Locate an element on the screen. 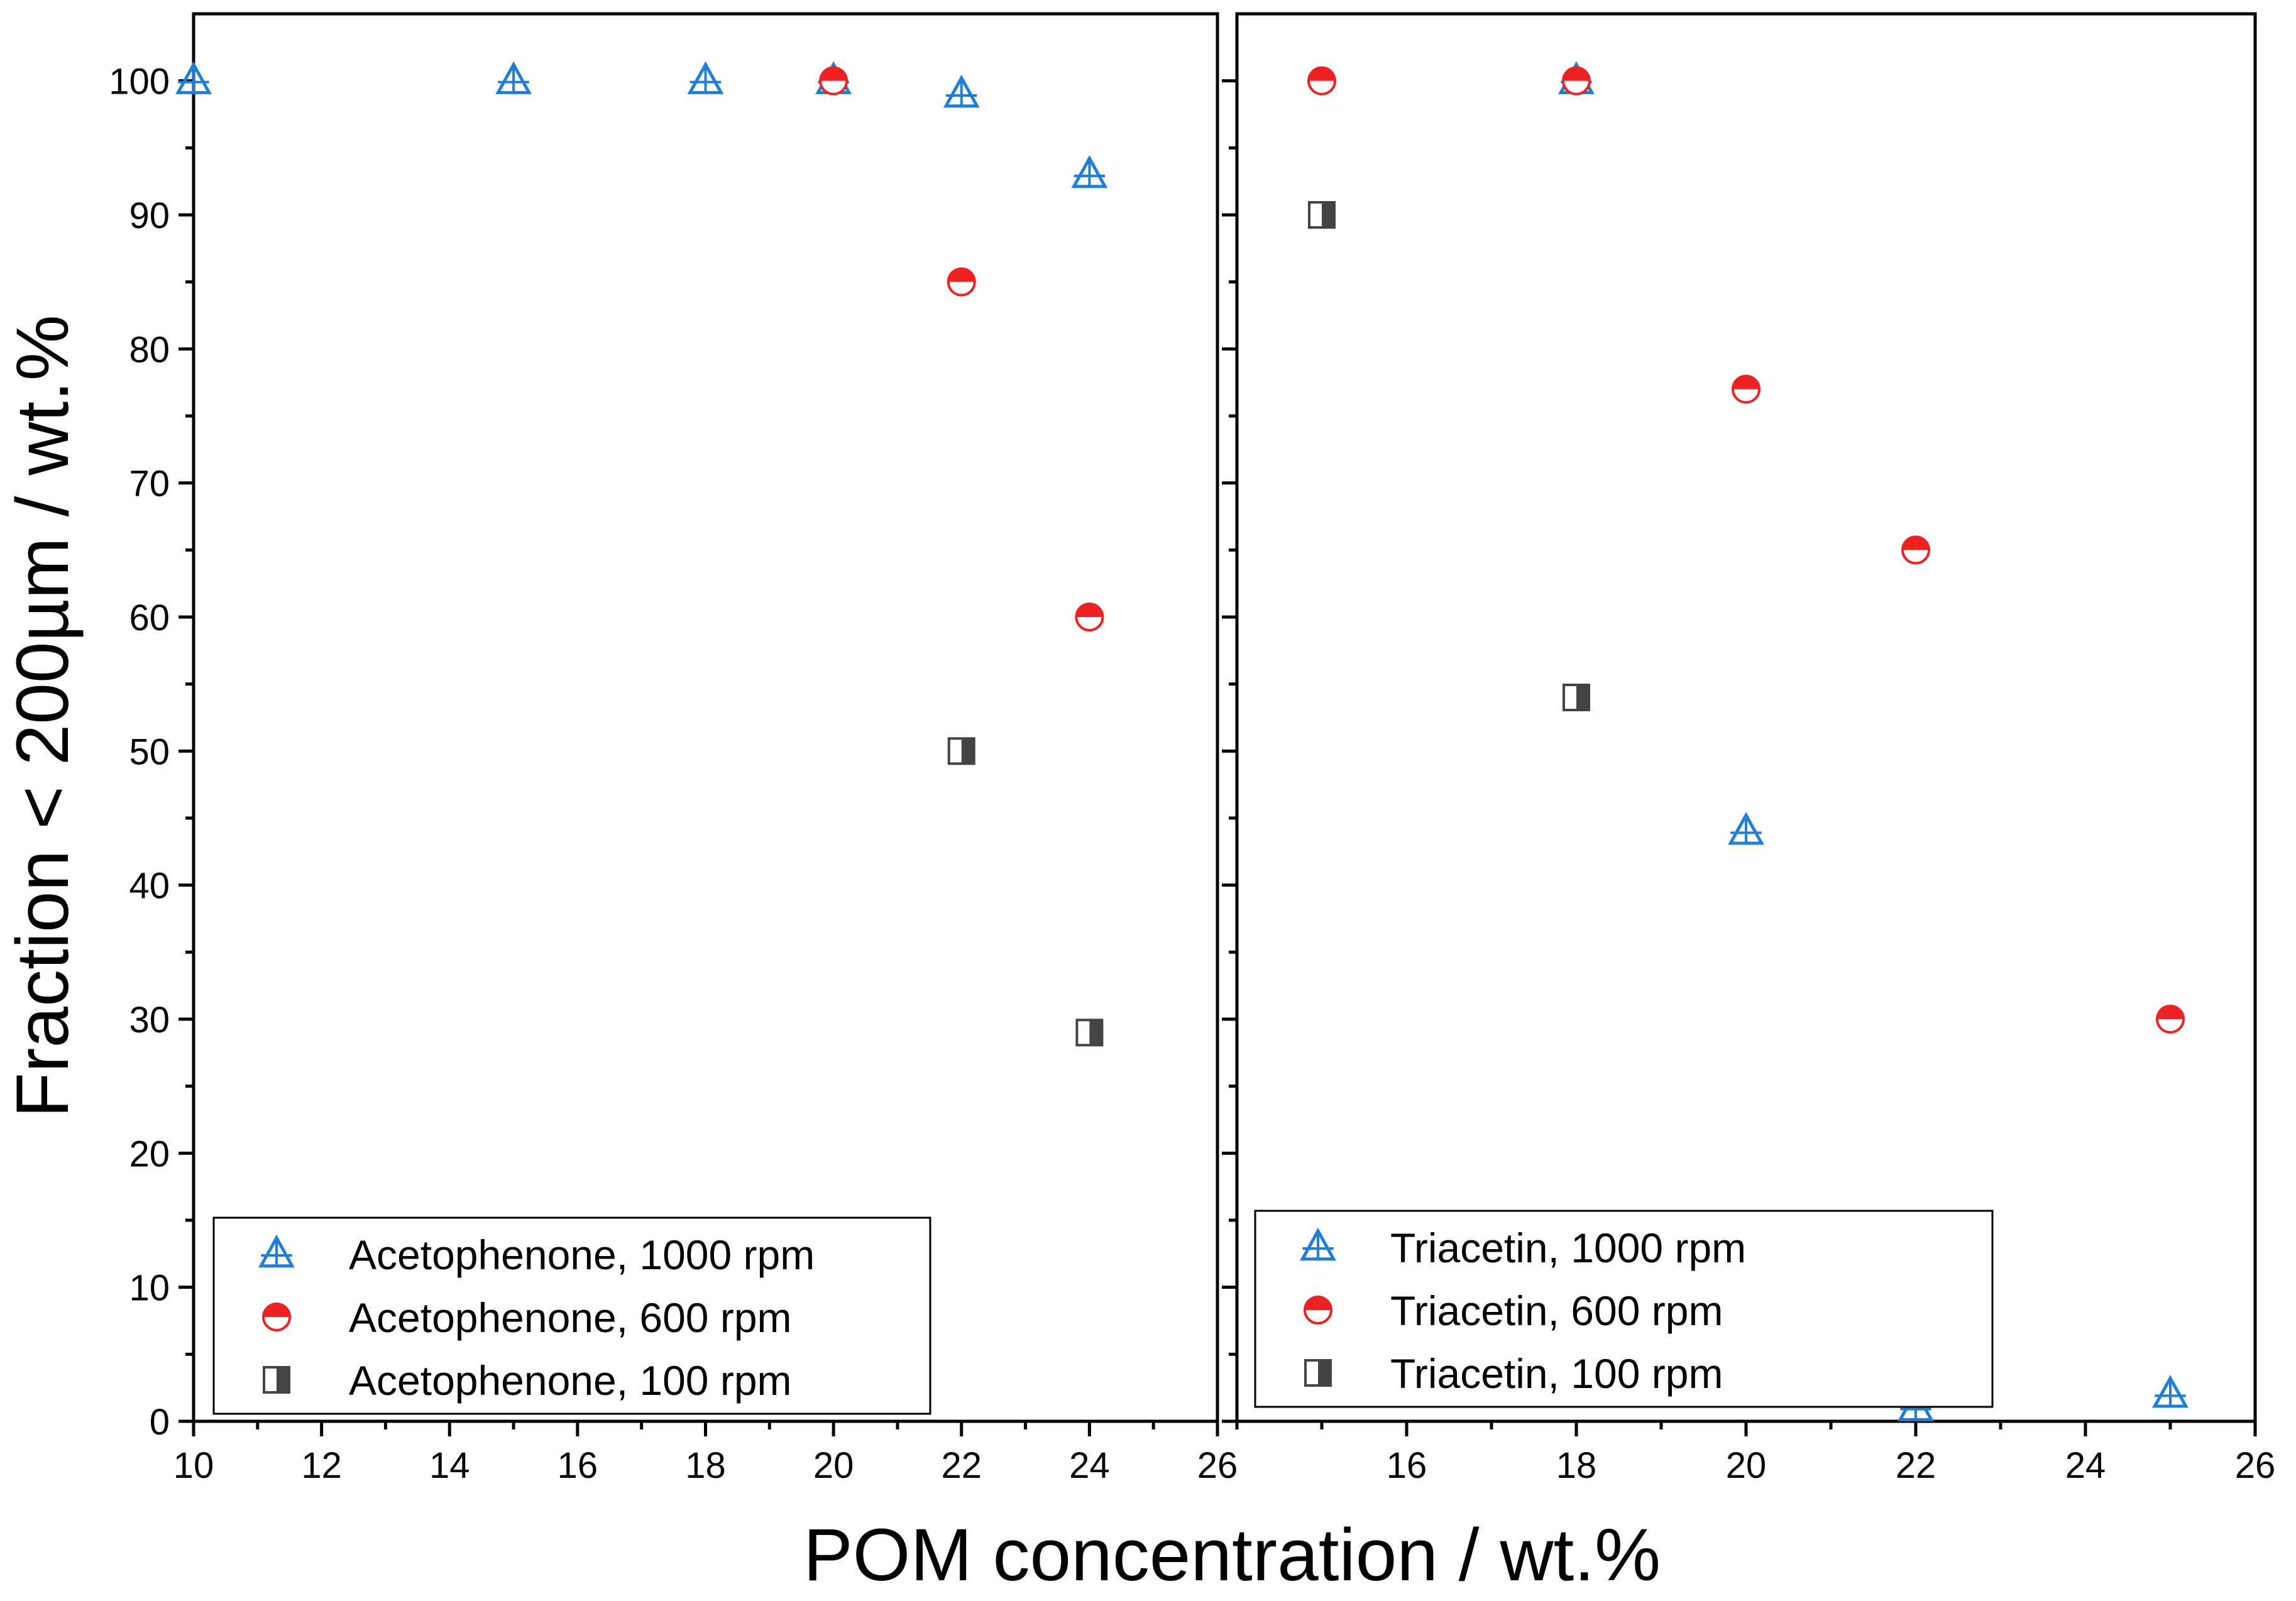  legend-entry-label: Triacetin, 1000 rpm is located at coordinates (1568, 1248).